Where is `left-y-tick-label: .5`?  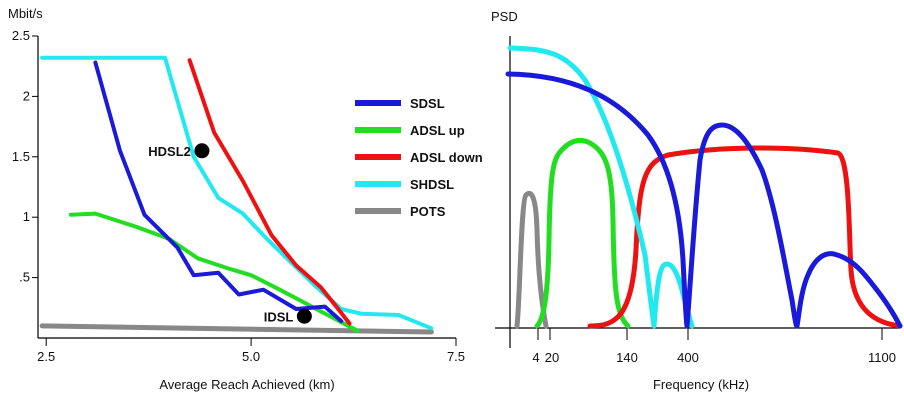 left-y-tick-label: .5 is located at coordinates (24, 277).